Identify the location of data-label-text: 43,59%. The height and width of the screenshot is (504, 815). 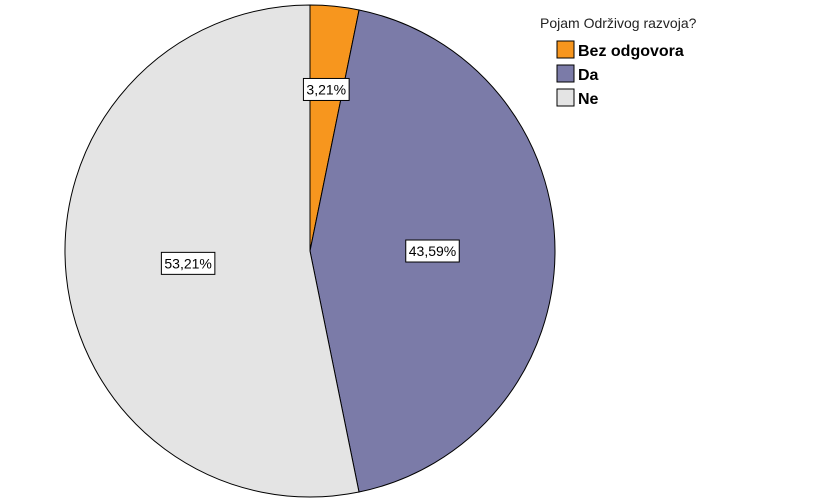
(432, 251).